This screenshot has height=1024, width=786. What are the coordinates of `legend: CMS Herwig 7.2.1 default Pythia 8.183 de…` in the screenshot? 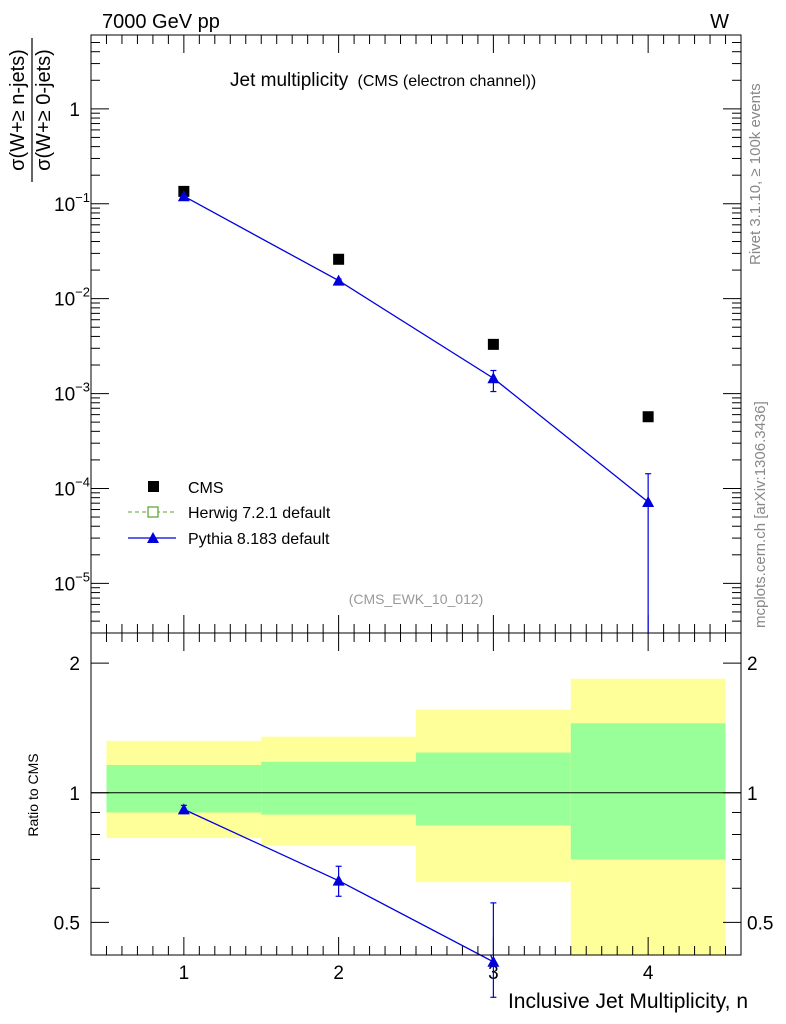 It's located at (229, 514).